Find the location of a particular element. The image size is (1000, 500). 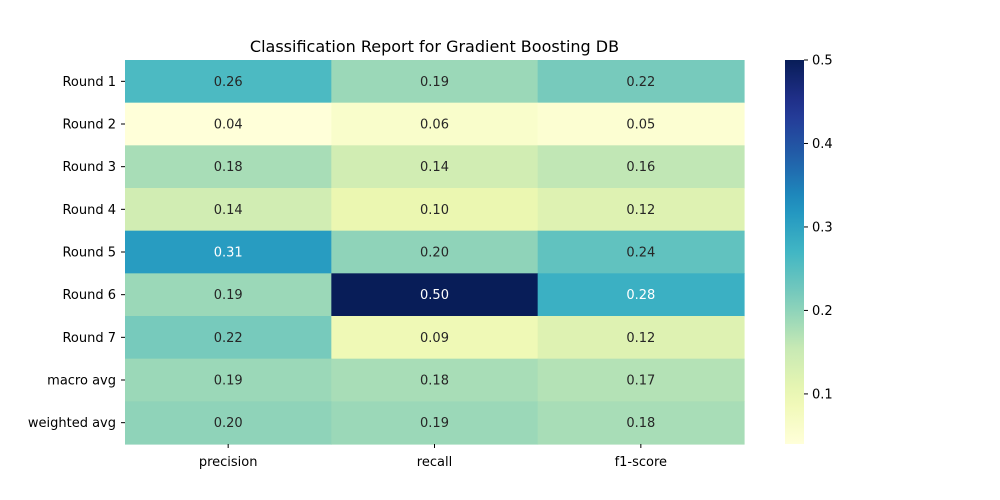

heatmap-cell-label: 0.26 is located at coordinates (228, 82).